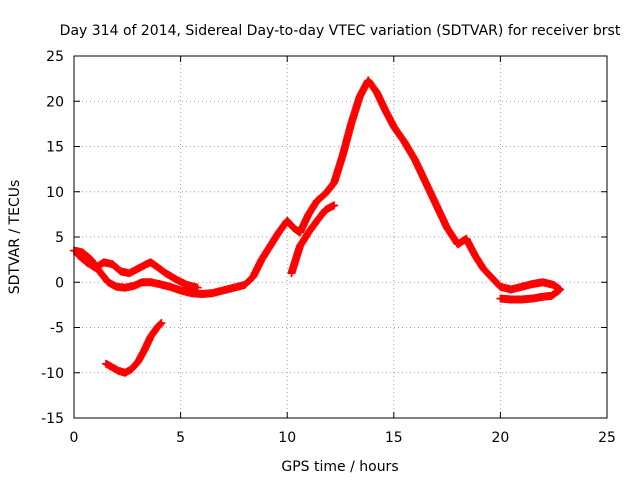 Image resolution: width=640 pixels, height=480 pixels. Describe the element at coordinates (180, 438) in the screenshot. I see `x-tick-label: 5` at that location.